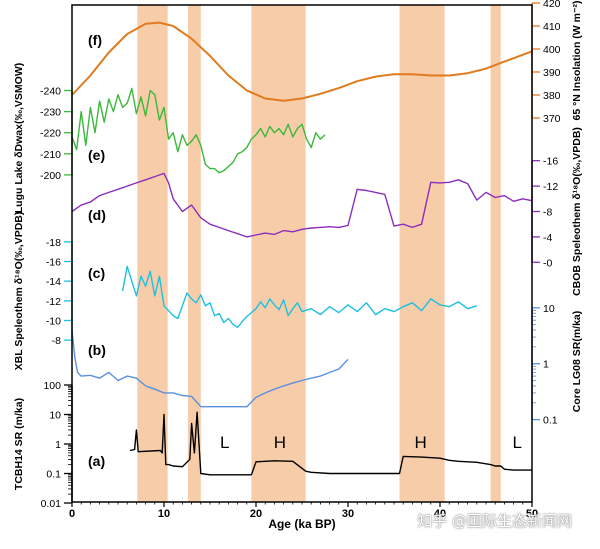 The height and width of the screenshot is (549, 600). What do you see at coordinates (53, 243) in the screenshot?
I see `y-tick-label: -18` at bounding box center [53, 243].